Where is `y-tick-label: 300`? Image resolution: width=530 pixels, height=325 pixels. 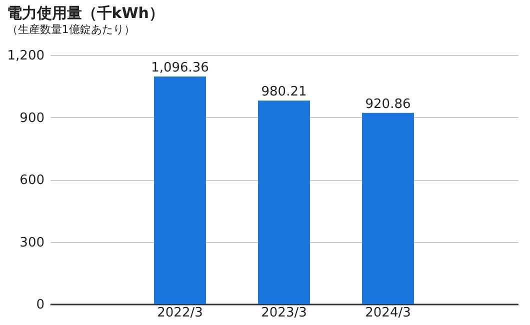
y-tick-label: 300 is located at coordinates (32, 242).